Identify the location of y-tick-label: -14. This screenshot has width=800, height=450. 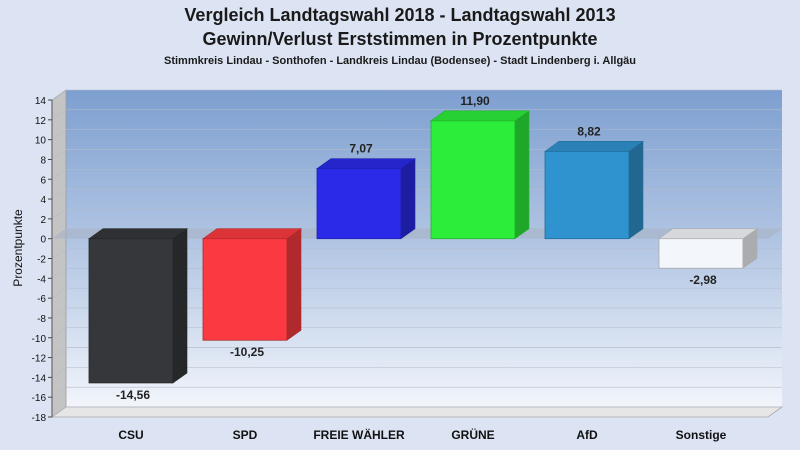
(39, 378).